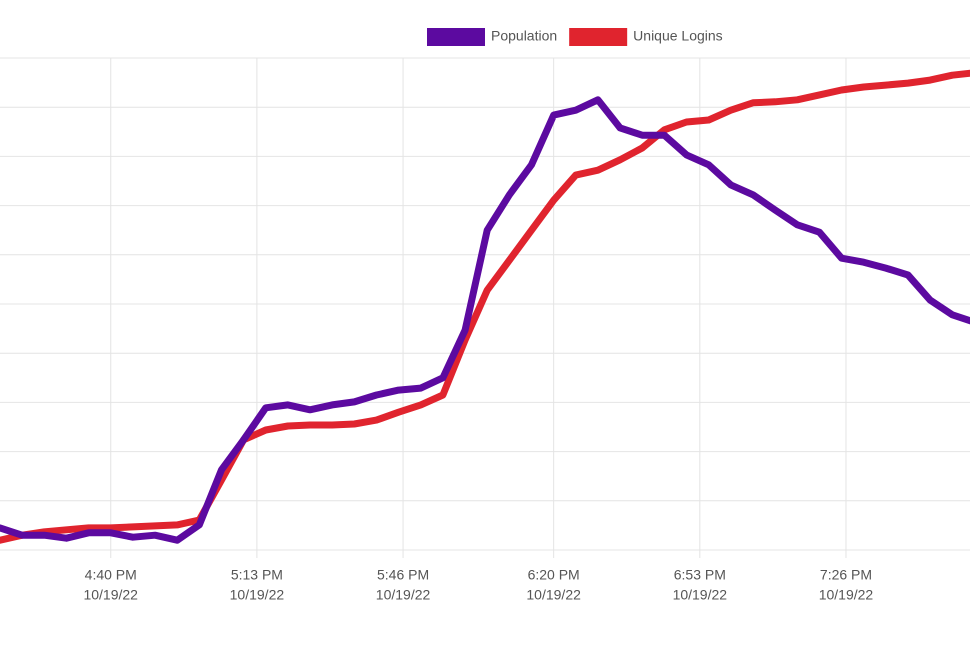 This screenshot has width=970, height=660. I want to click on legend-label: Population, so click(524, 36).